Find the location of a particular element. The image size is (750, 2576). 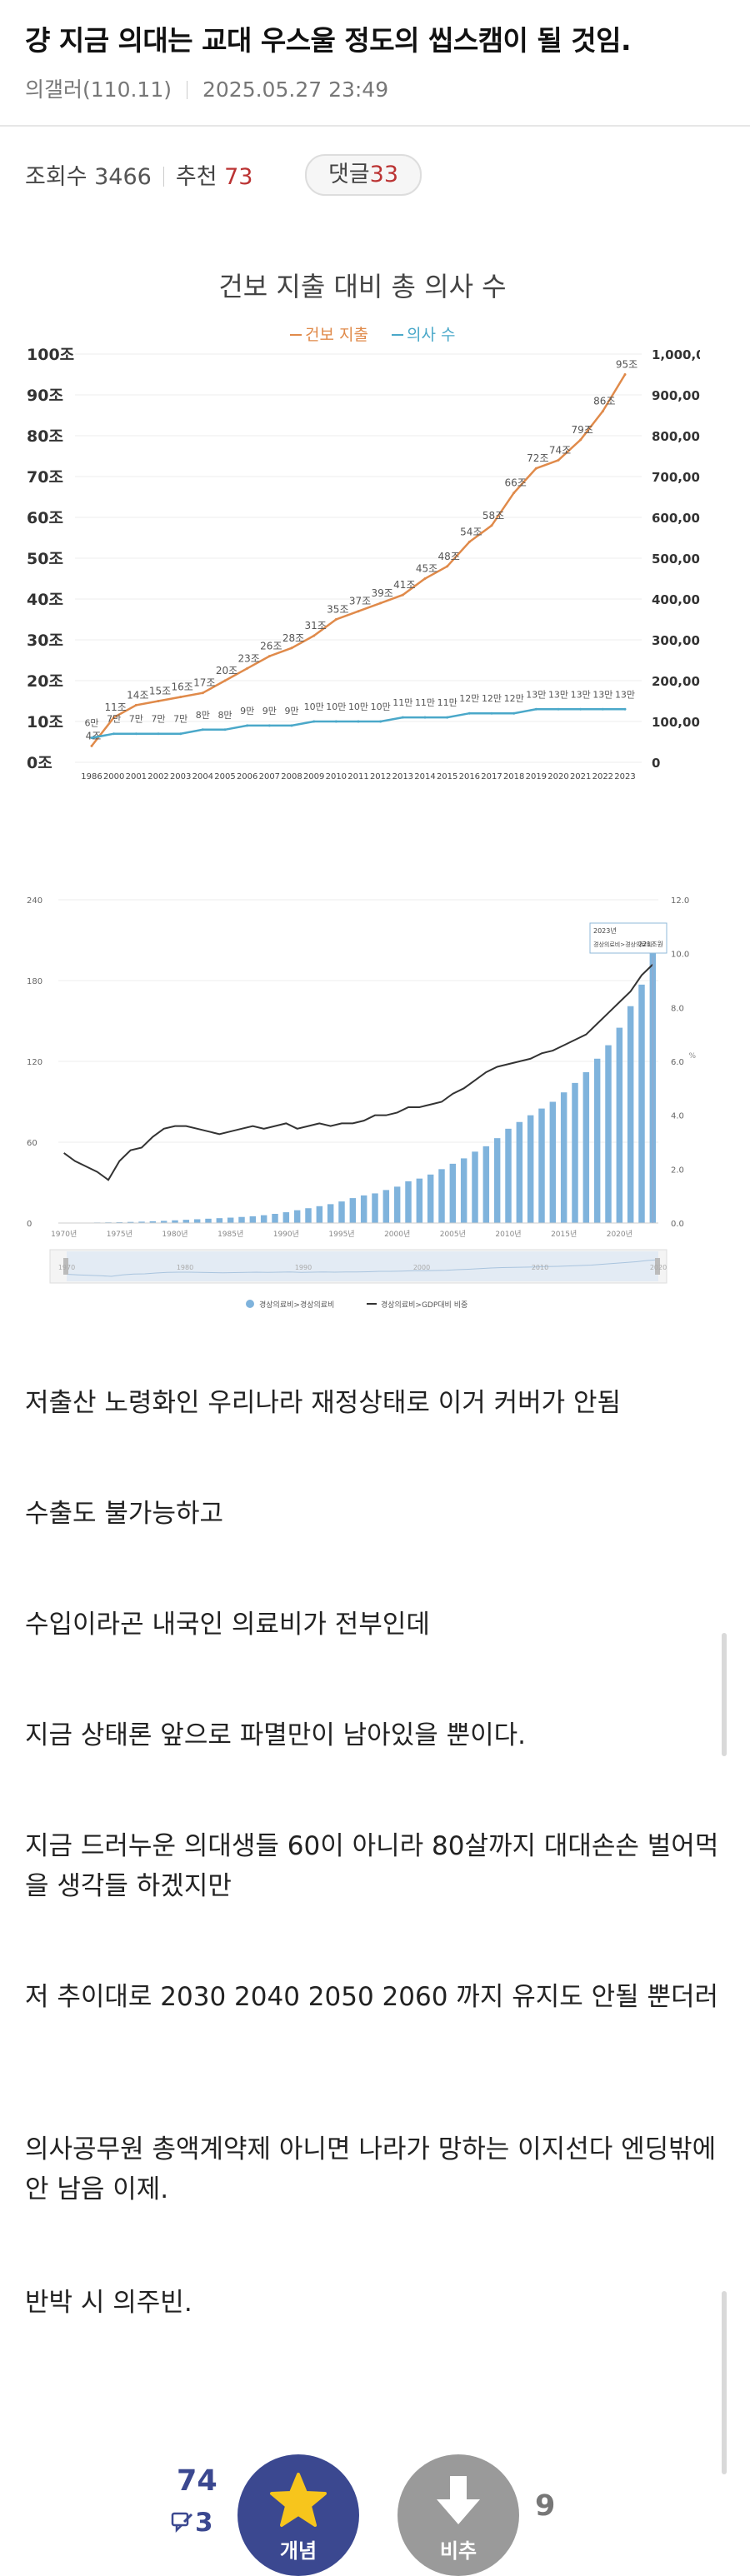

x-tick-label: 2012 is located at coordinates (380, 775).